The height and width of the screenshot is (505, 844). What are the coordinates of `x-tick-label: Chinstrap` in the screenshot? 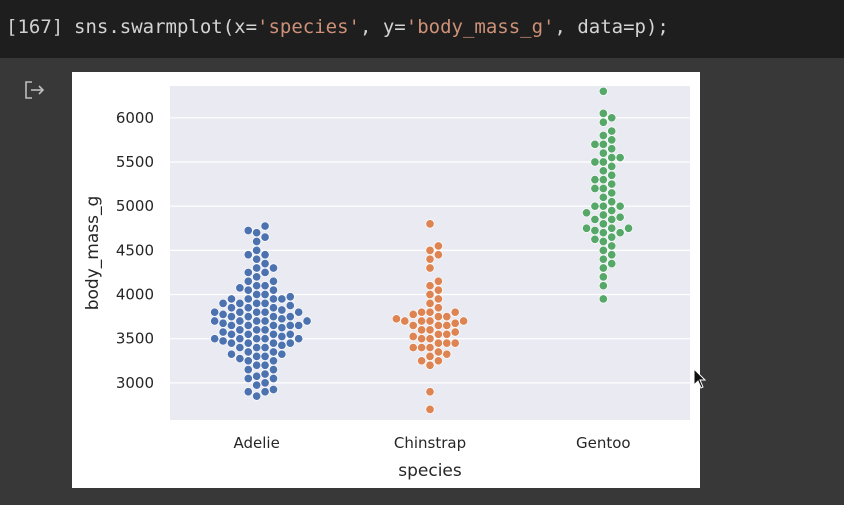 It's located at (430, 443).